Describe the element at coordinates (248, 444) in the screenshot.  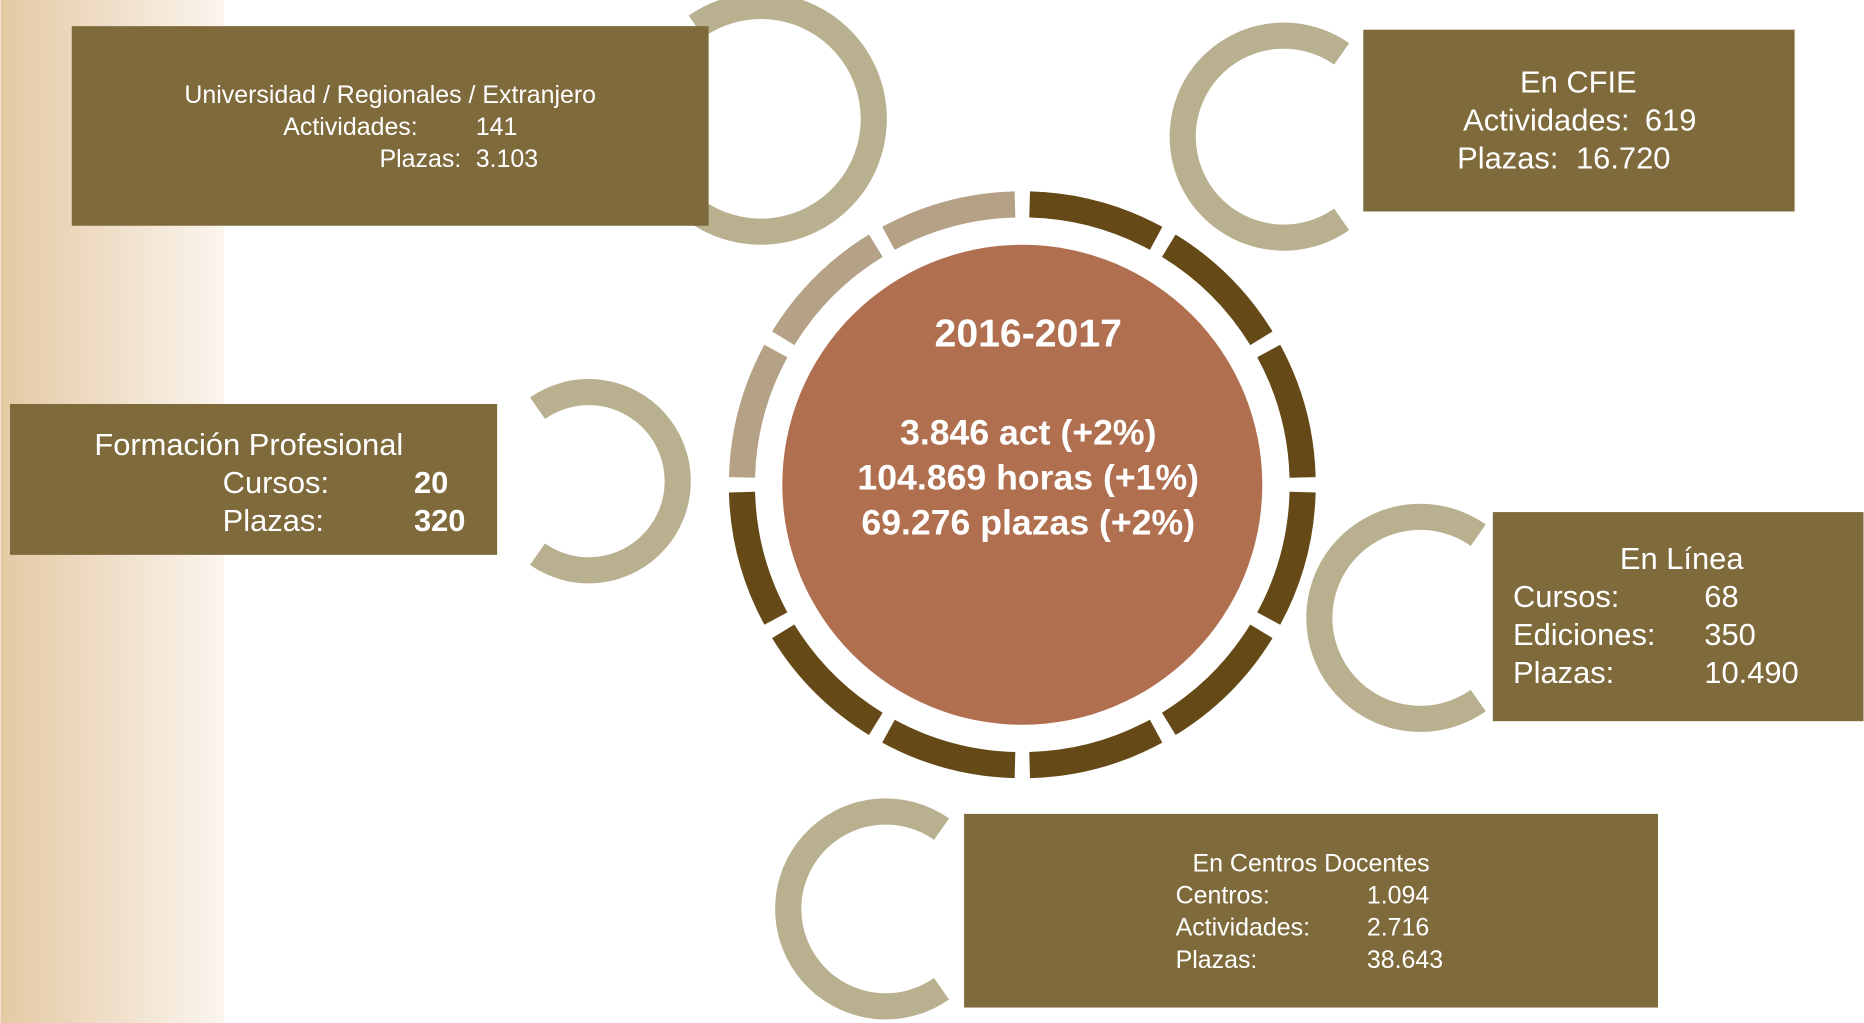
I see `box-title: Formación Profesional` at that location.